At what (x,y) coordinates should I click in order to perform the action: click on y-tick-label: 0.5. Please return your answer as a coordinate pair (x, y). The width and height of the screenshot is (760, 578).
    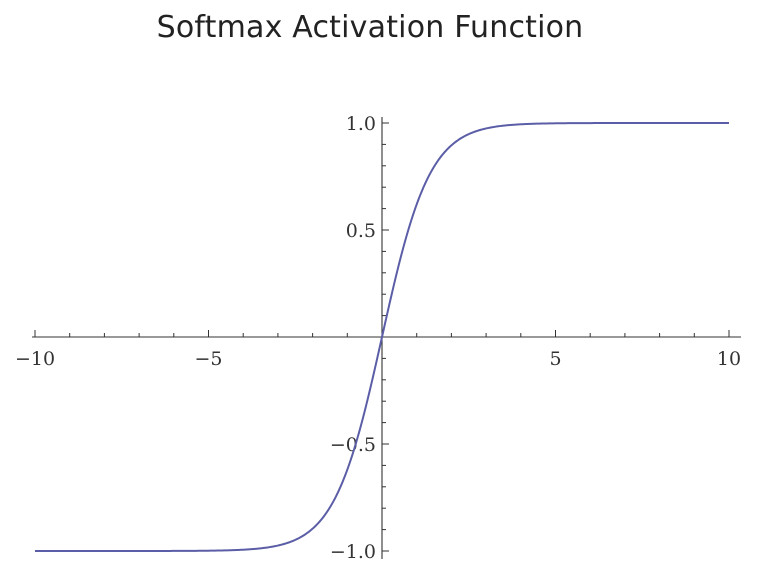
    Looking at the image, I should click on (361, 231).